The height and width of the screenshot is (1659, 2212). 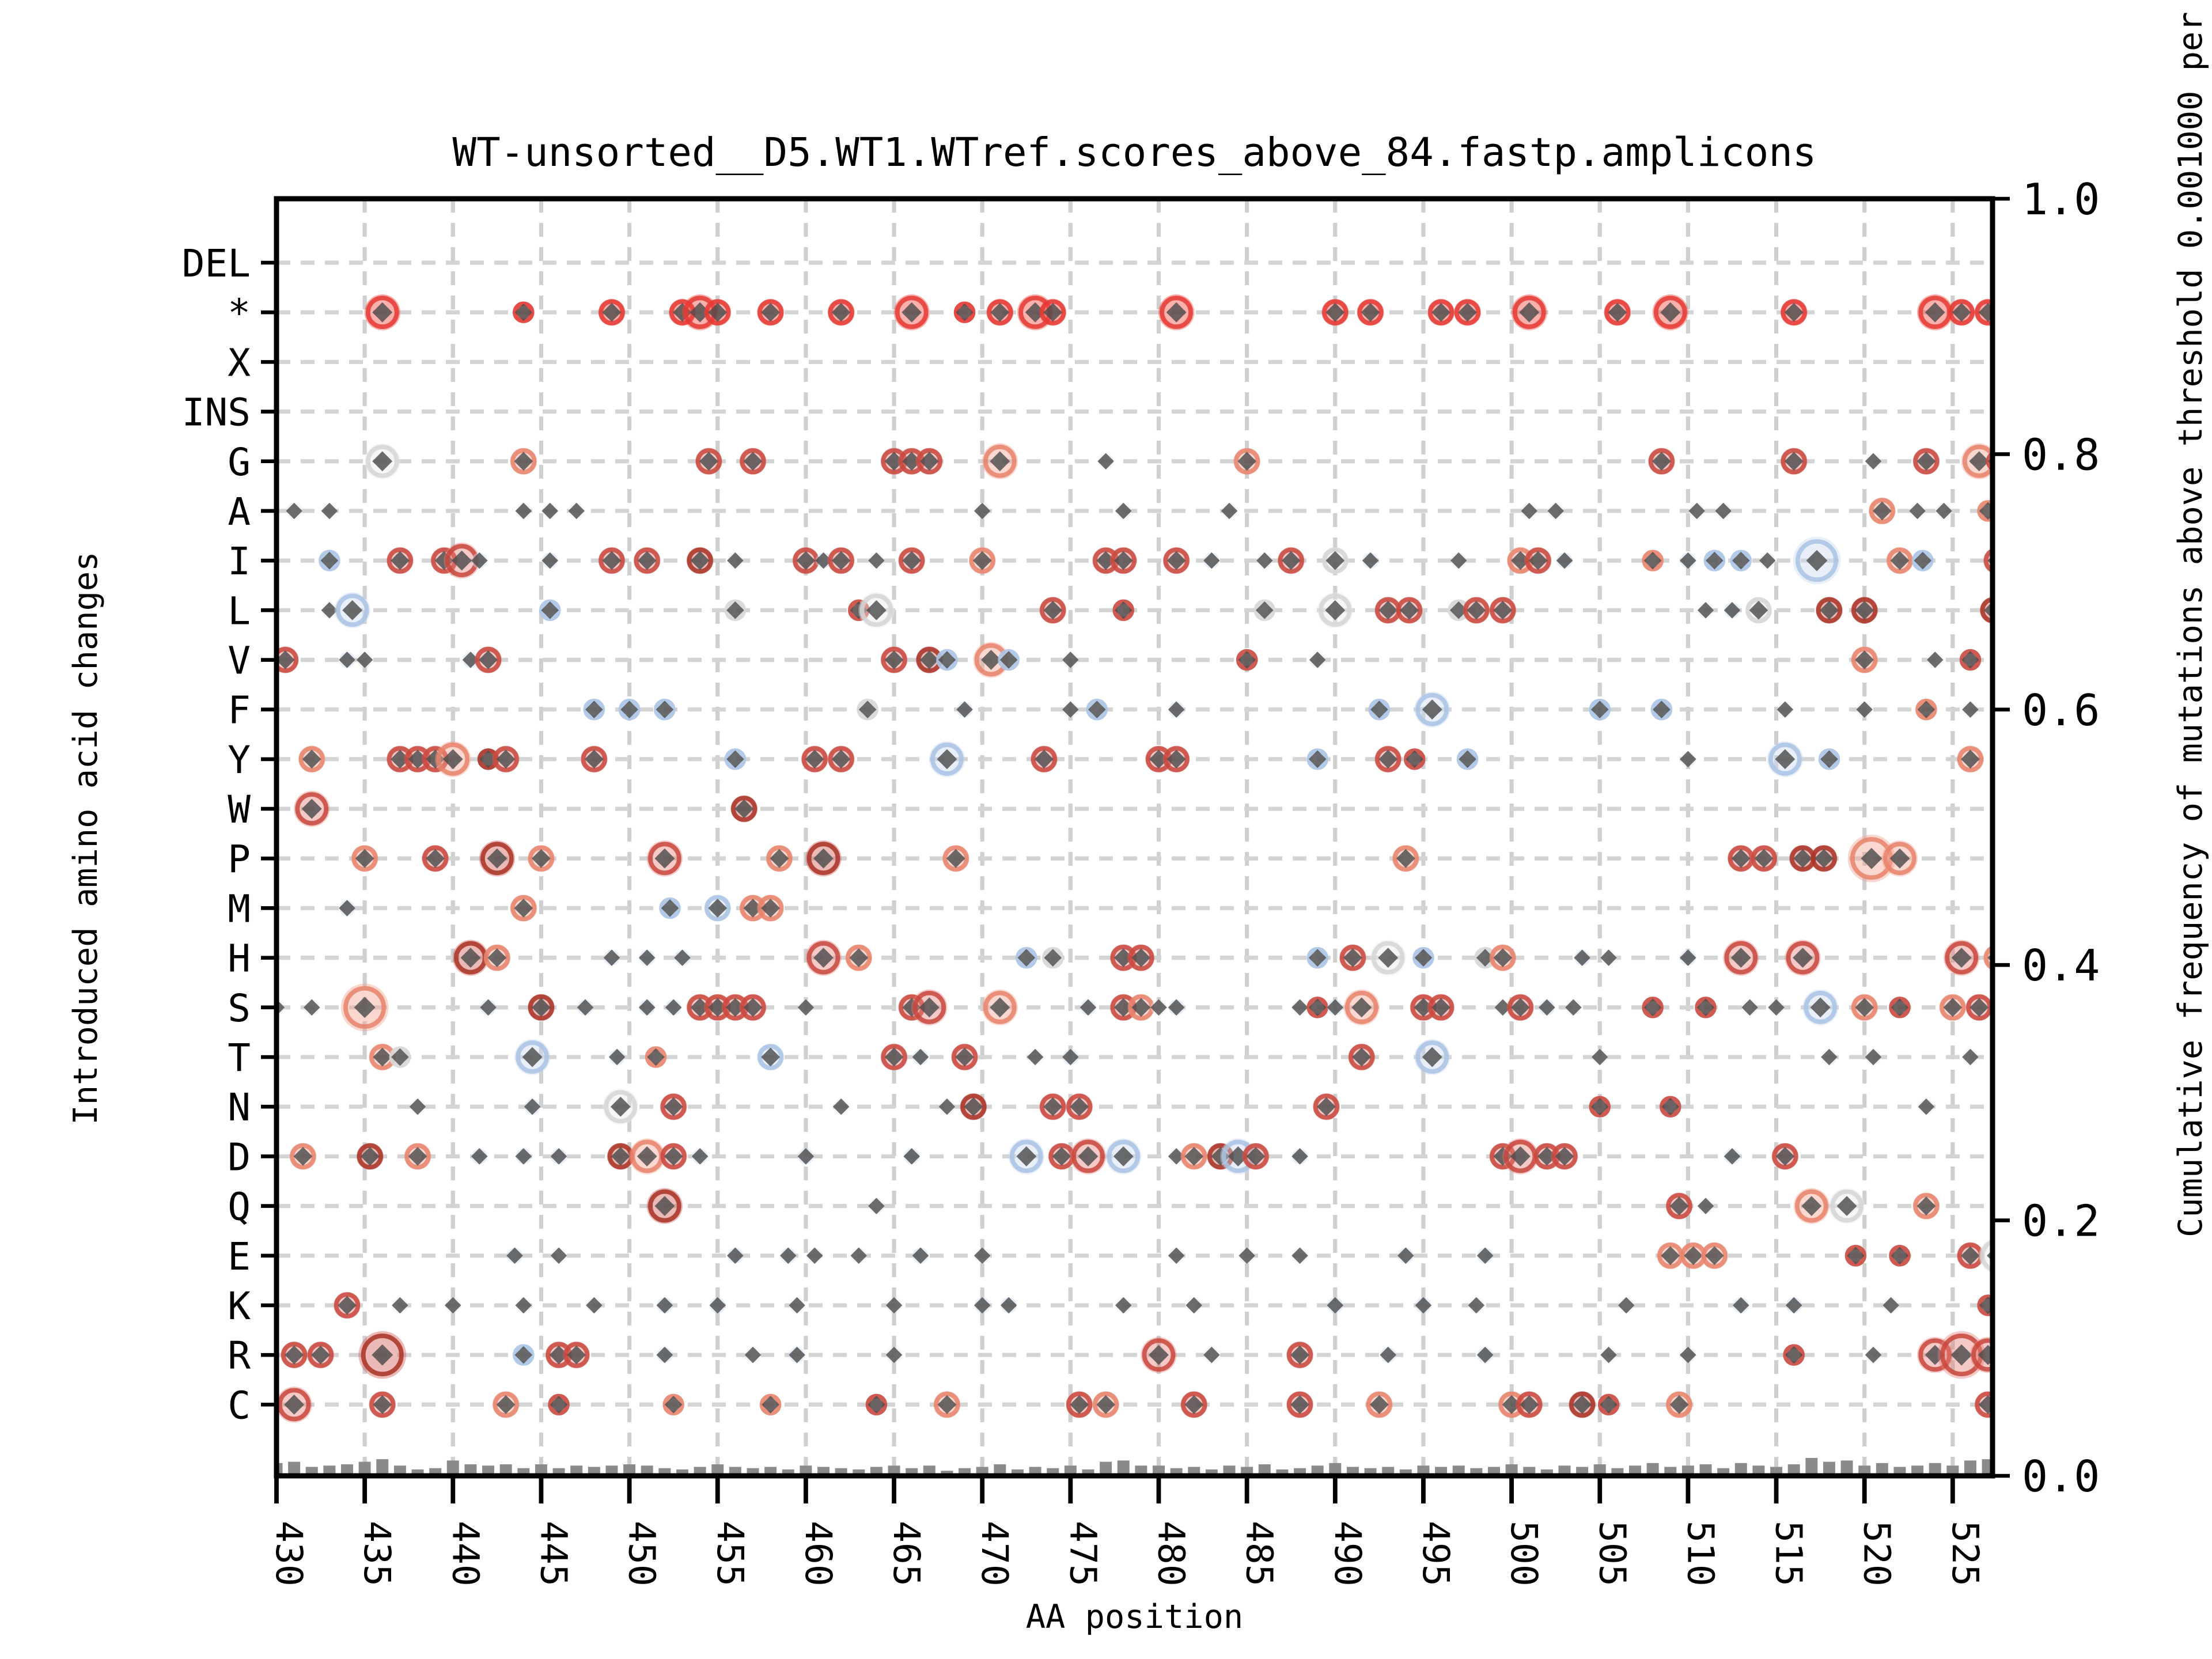 I want to click on row-label: K, so click(x=239, y=1306).